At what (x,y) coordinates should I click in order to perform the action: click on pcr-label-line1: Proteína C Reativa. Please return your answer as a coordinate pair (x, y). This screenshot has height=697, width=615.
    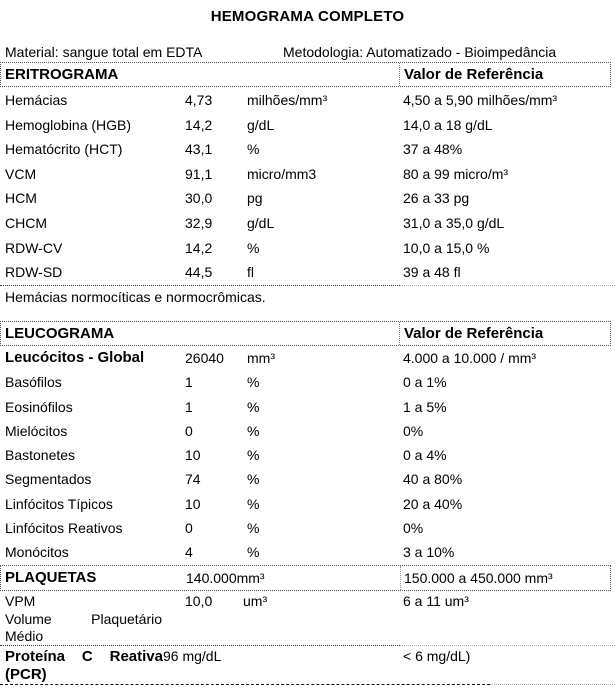
    Looking at the image, I should click on (84, 656).